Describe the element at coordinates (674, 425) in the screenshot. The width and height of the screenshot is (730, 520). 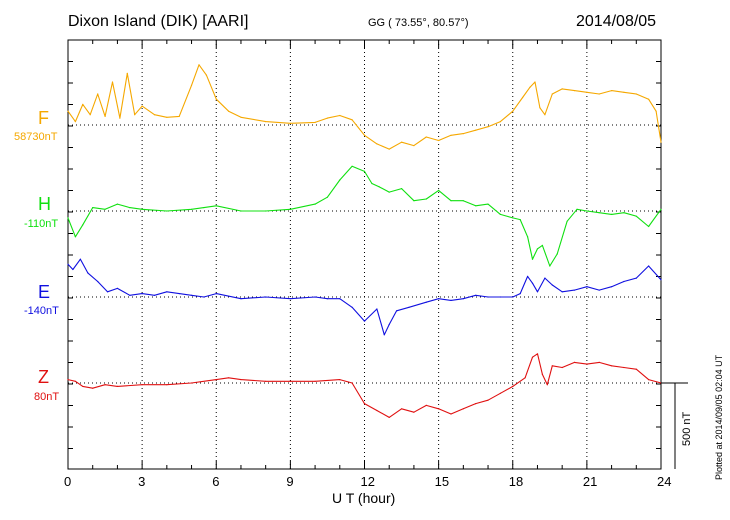
I see `scale-bar` at that location.